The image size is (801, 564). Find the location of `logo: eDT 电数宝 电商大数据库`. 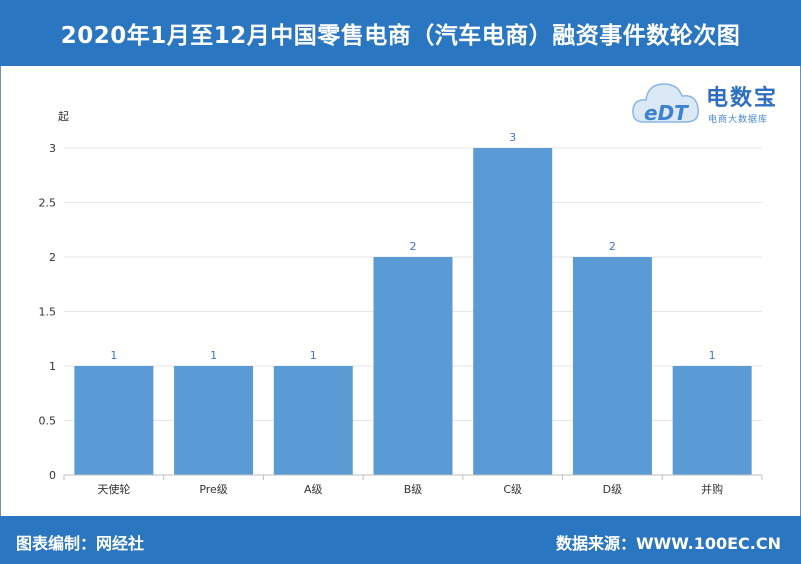

logo: eDT 电数宝 电商大数据库 is located at coordinates (710, 104).